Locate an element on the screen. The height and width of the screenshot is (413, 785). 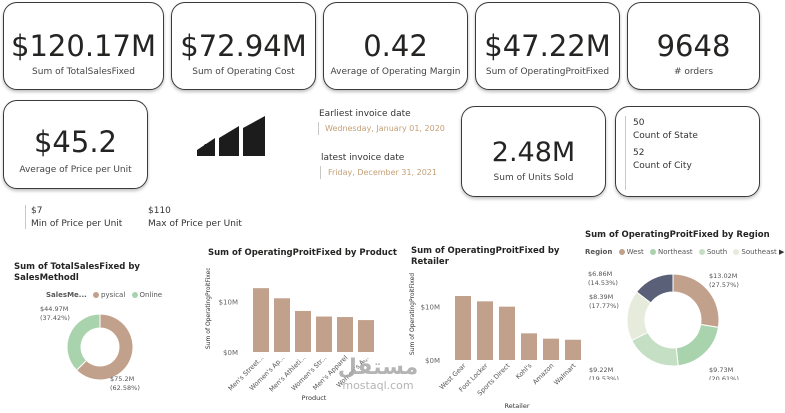
legend-dot-southeast is located at coordinates (736, 252).